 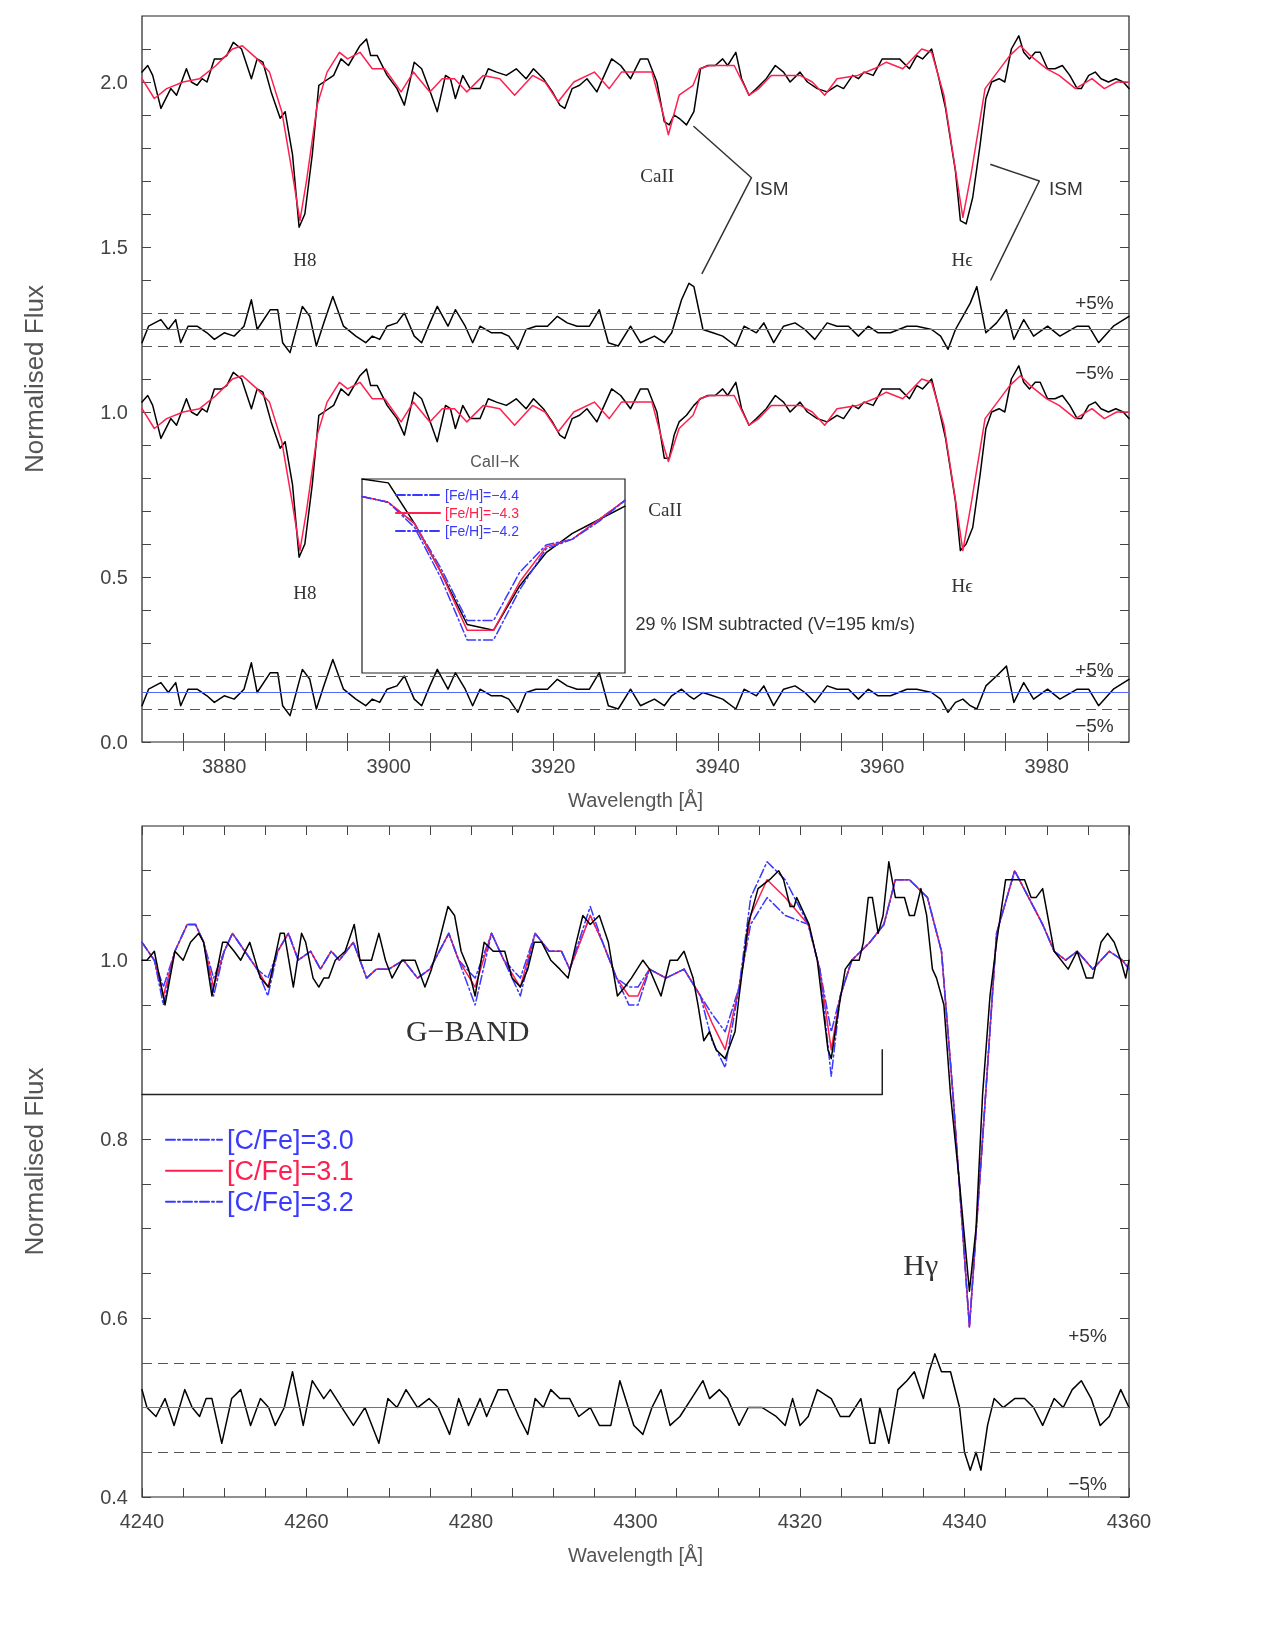 What do you see at coordinates (882, 766) in the screenshot?
I see `x-tick-label: 3960` at bounding box center [882, 766].